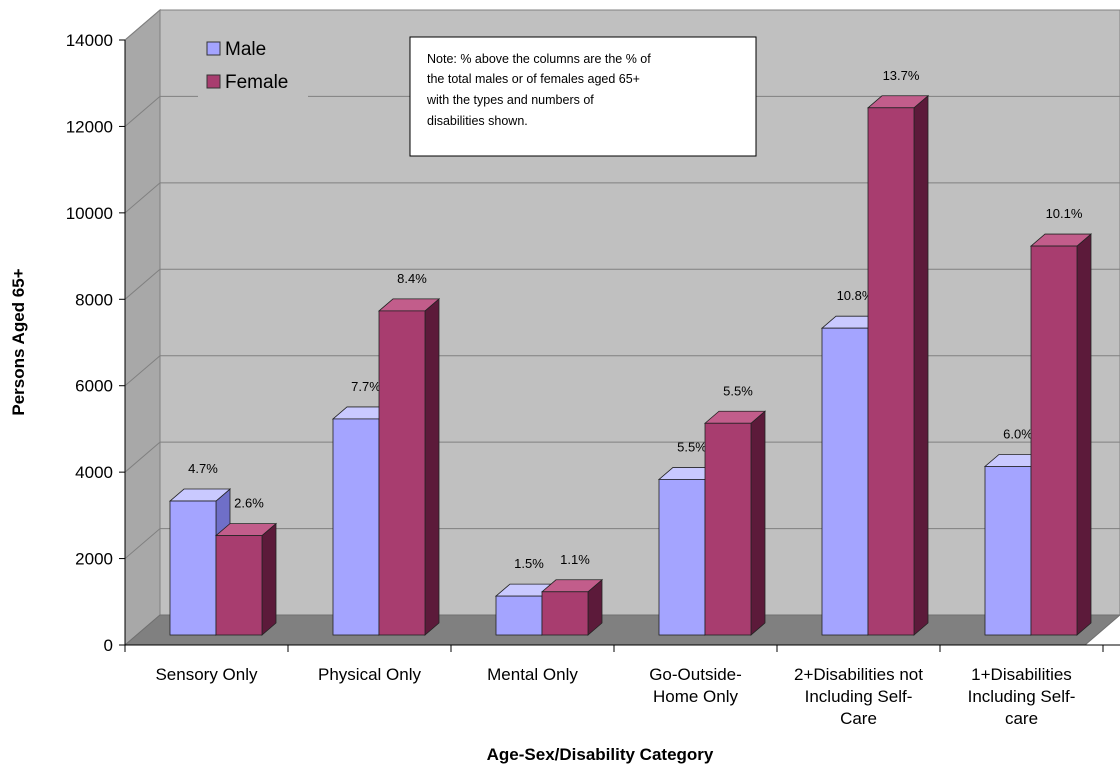  What do you see at coordinates (94, 299) in the screenshot?
I see `y-tick-label: 8000` at bounding box center [94, 299].